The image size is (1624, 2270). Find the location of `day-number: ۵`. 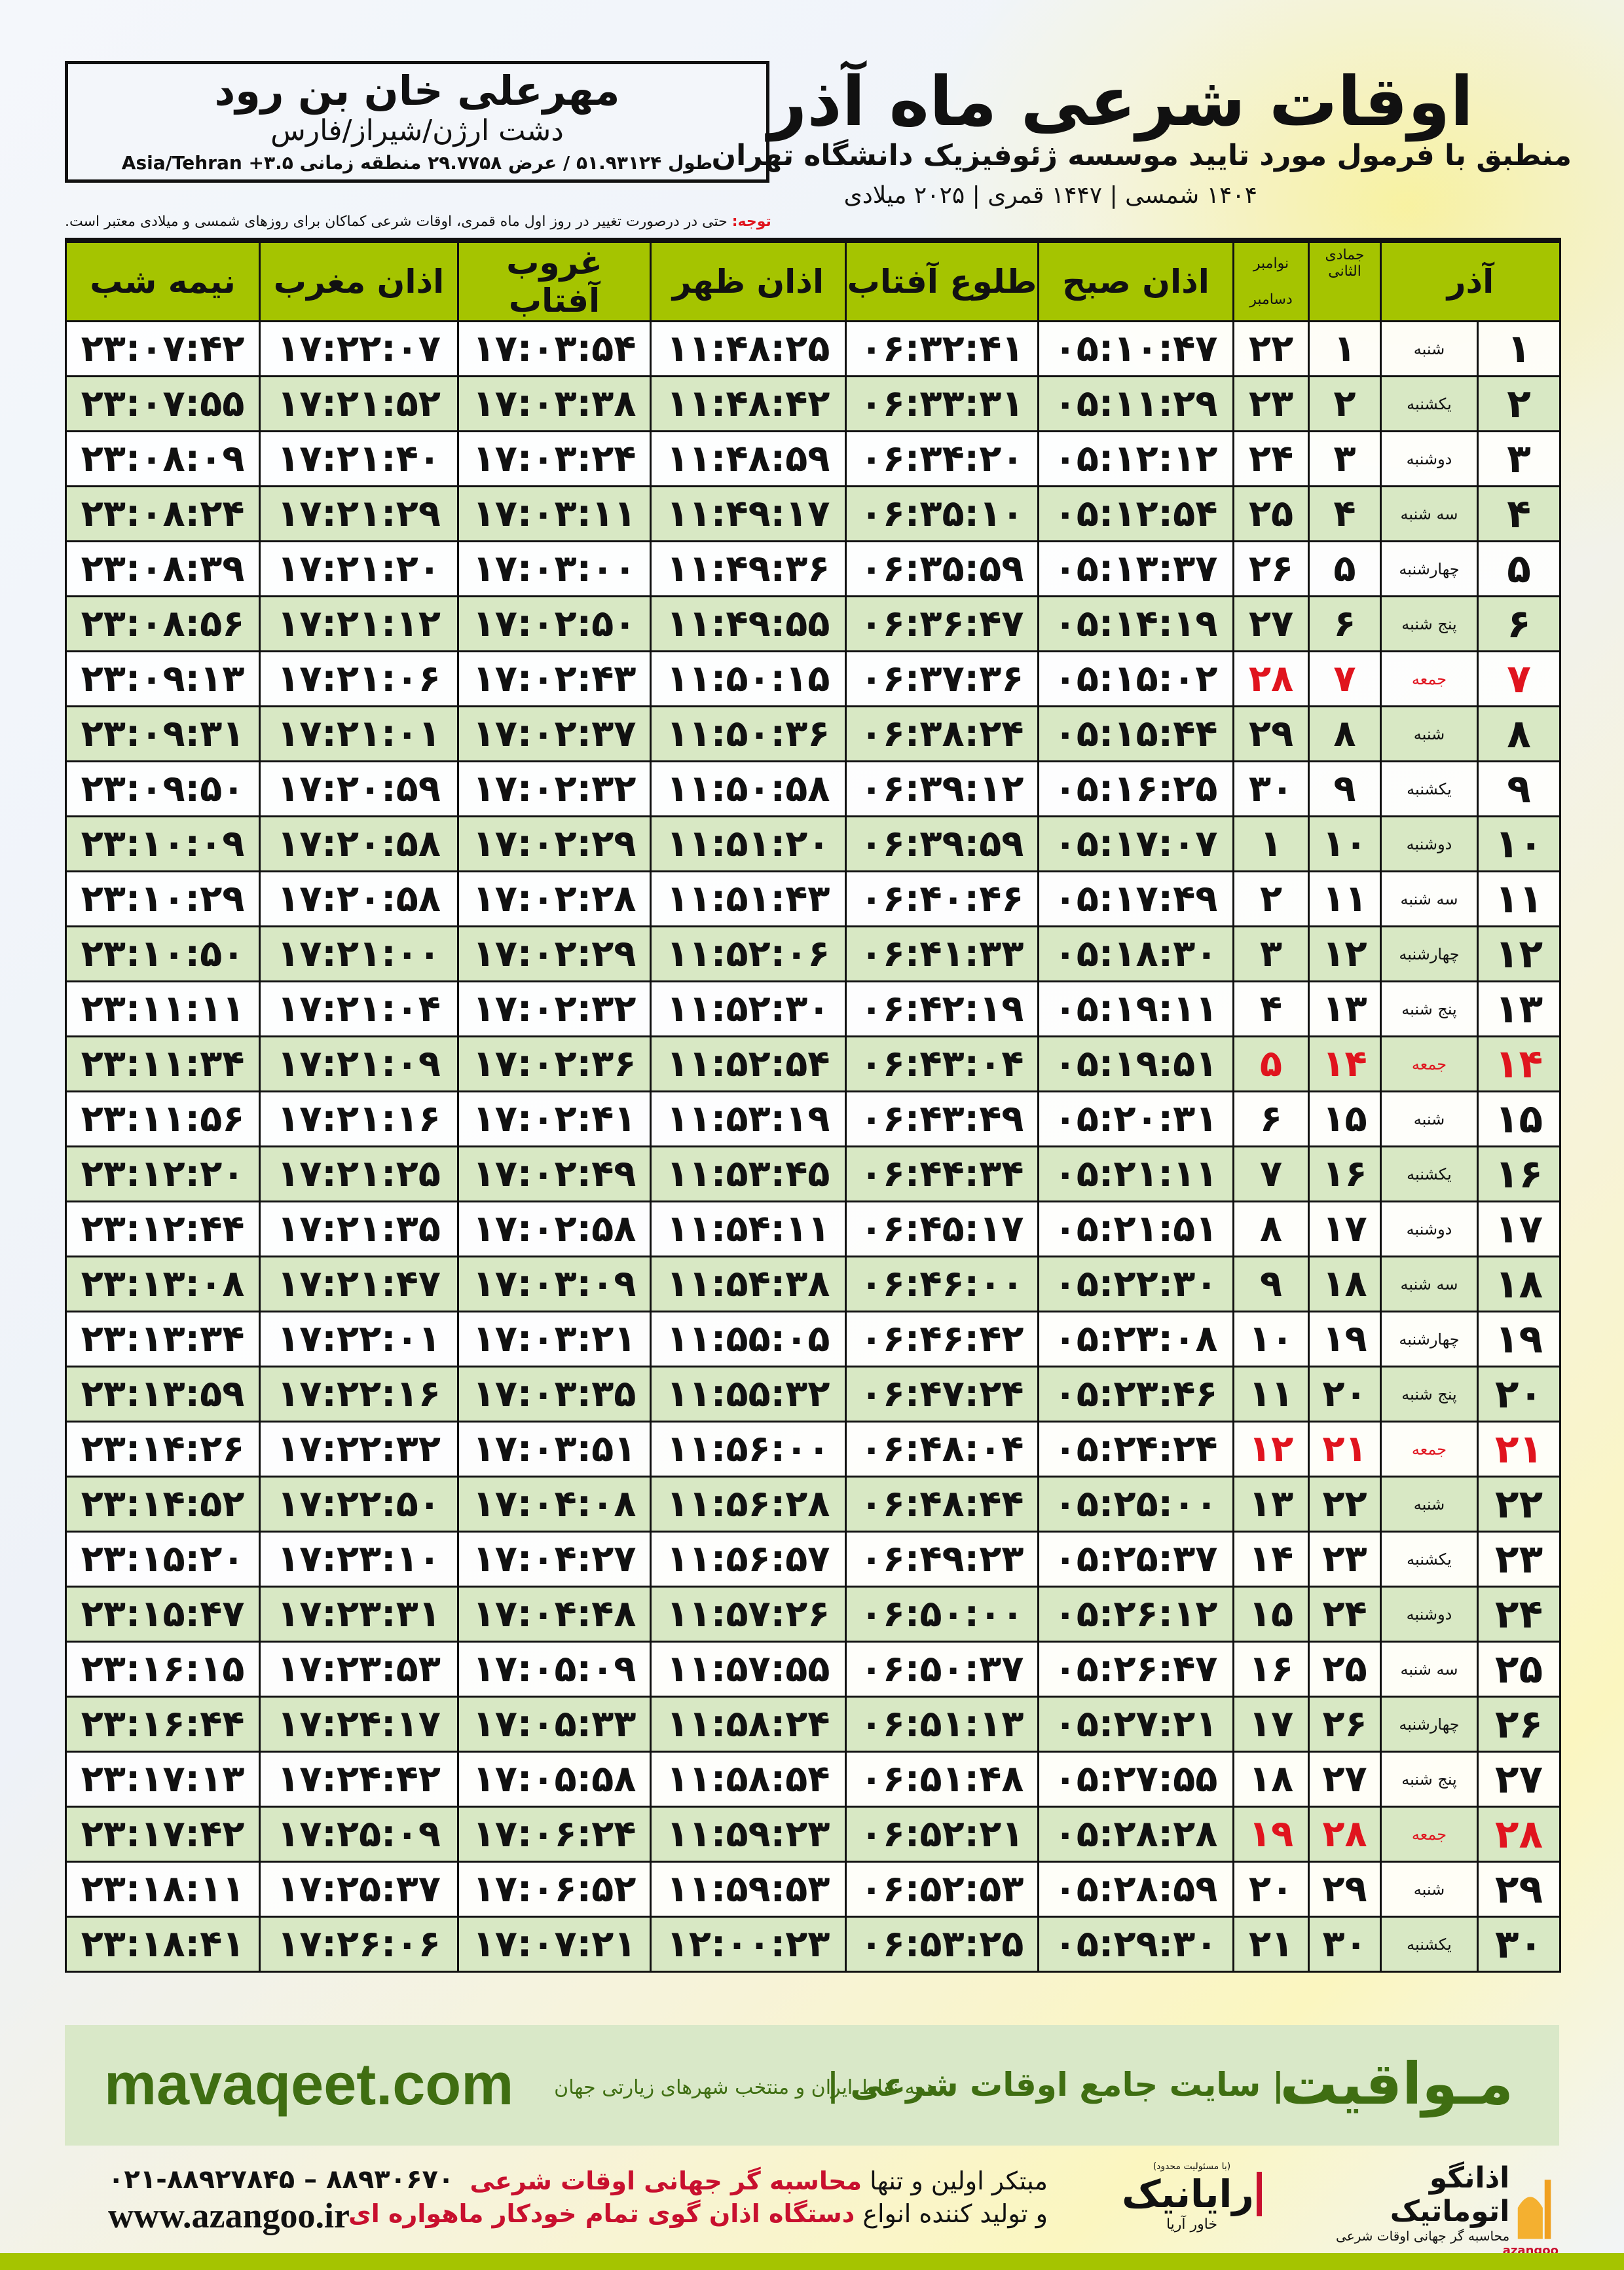

day-number: ۵ is located at coordinates (1519, 568).